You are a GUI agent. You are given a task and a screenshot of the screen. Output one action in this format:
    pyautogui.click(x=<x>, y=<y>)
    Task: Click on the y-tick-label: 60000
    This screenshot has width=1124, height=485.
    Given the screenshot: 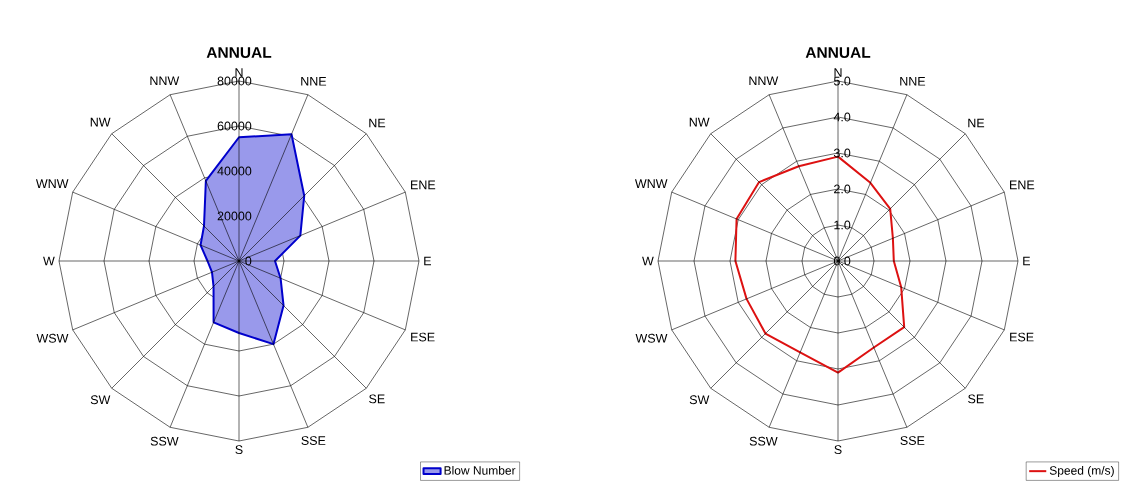 What is the action you would take?
    pyautogui.click(x=234, y=126)
    